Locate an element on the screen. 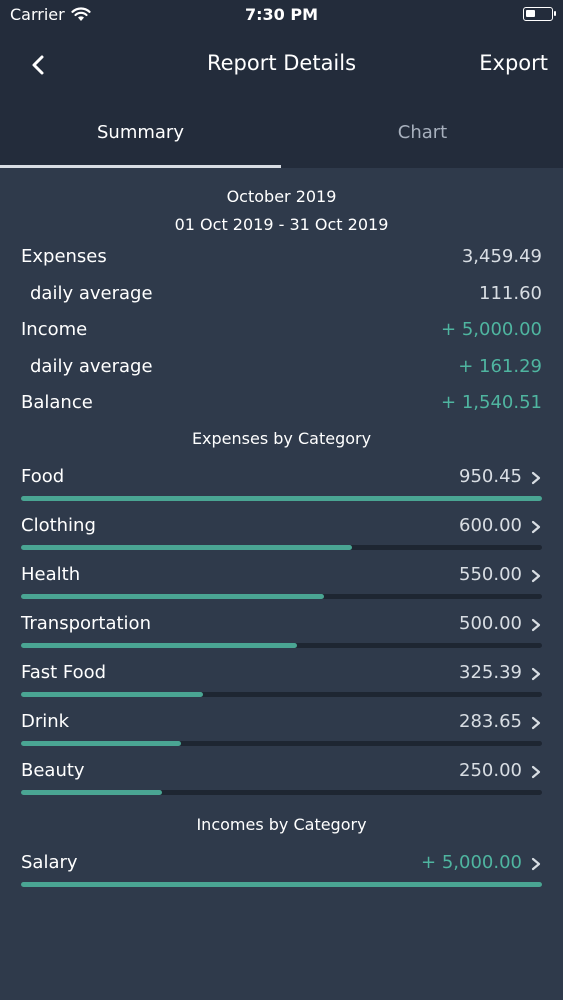  page-title: Report Details is located at coordinates (281, 63).